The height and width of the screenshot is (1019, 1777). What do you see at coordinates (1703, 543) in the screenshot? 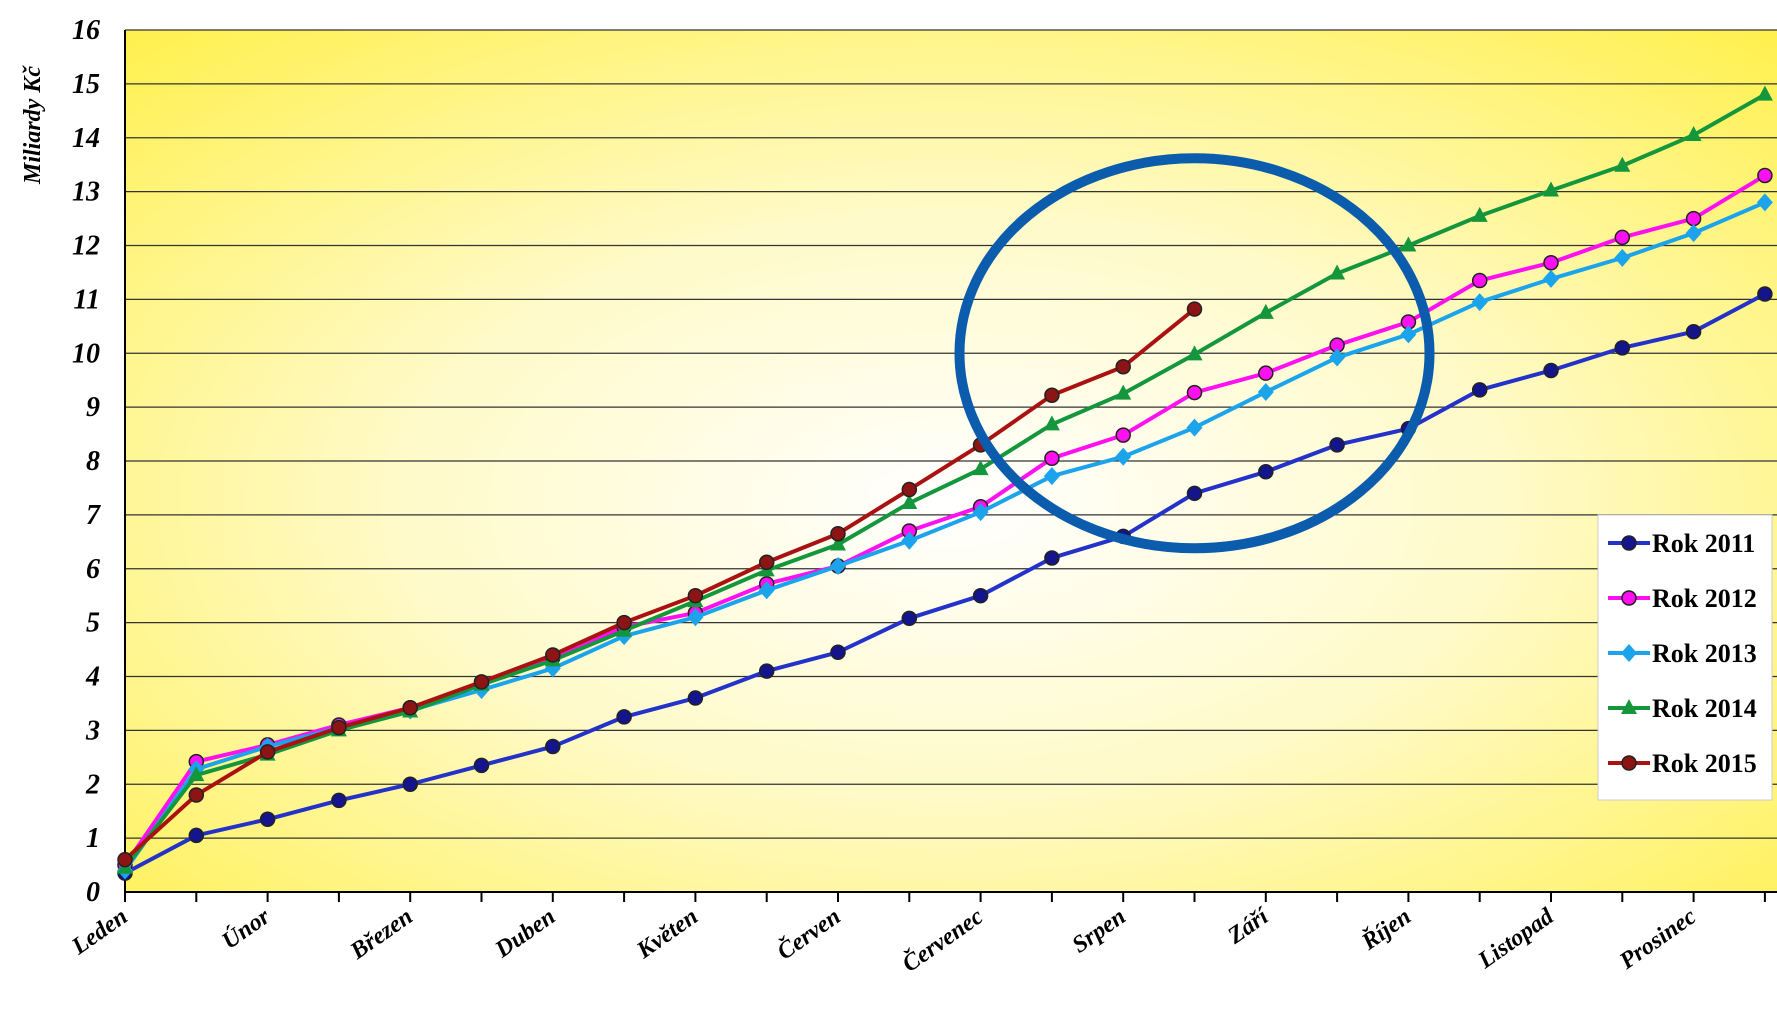
I see `legend-label-0: Rok 2011` at bounding box center [1703, 543].